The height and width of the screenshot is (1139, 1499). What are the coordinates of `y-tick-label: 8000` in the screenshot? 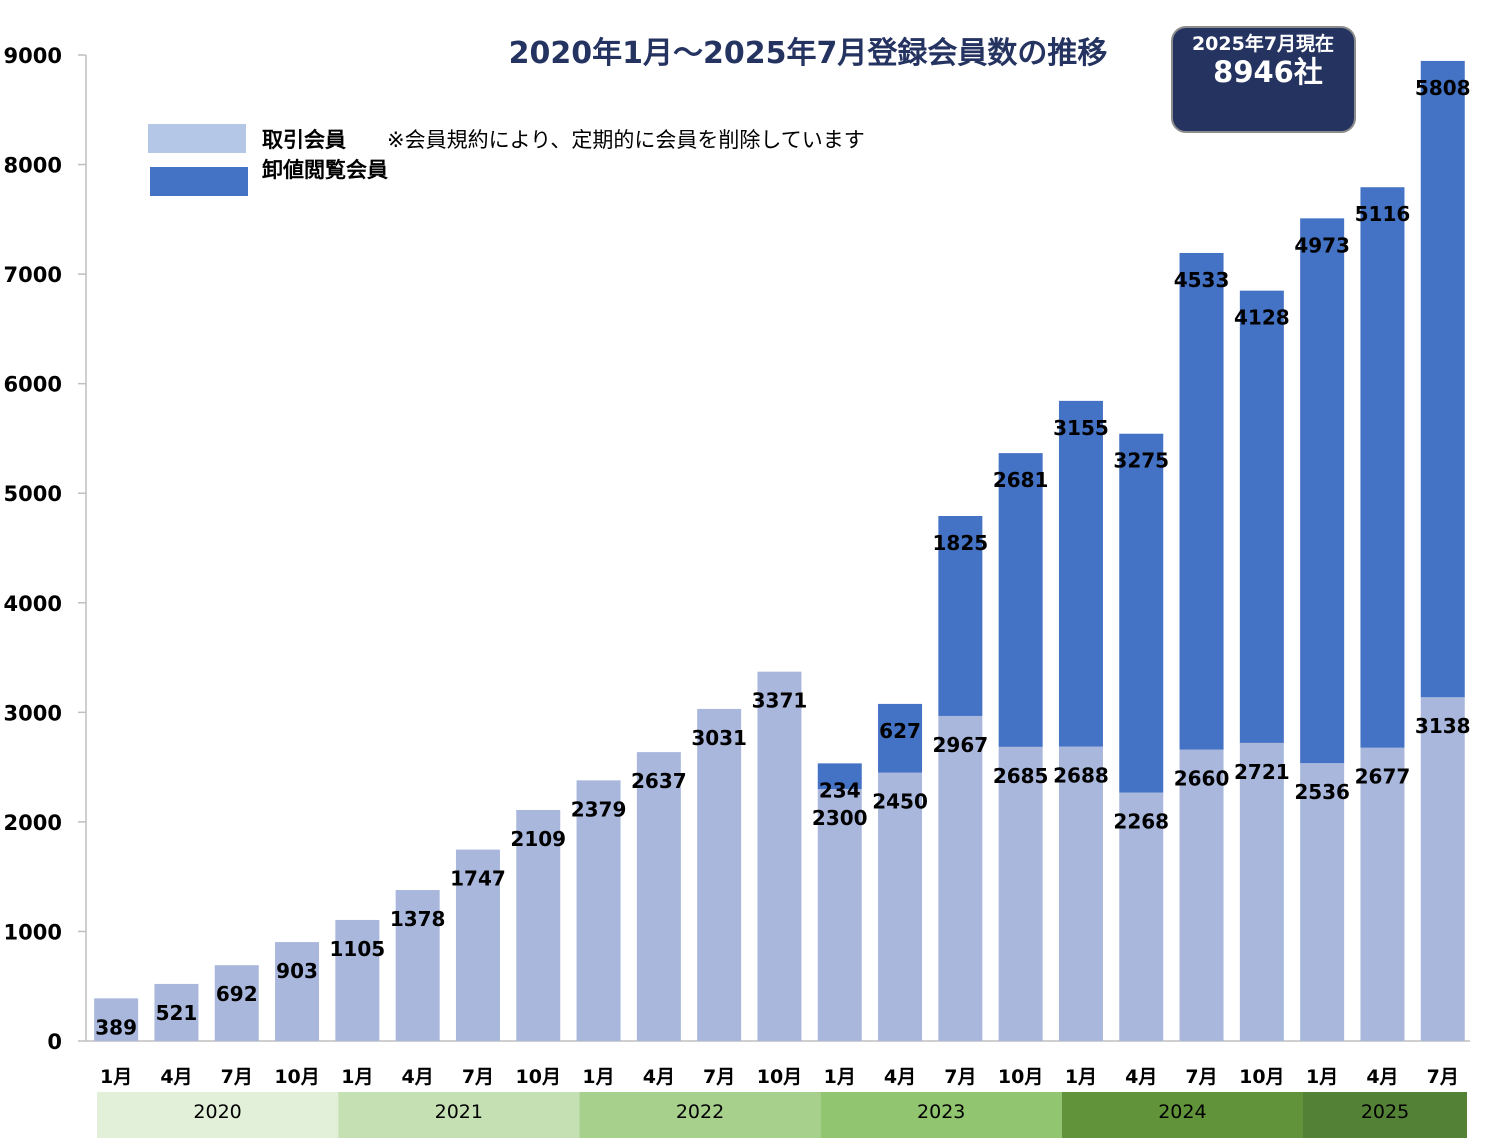 It's located at (33, 166).